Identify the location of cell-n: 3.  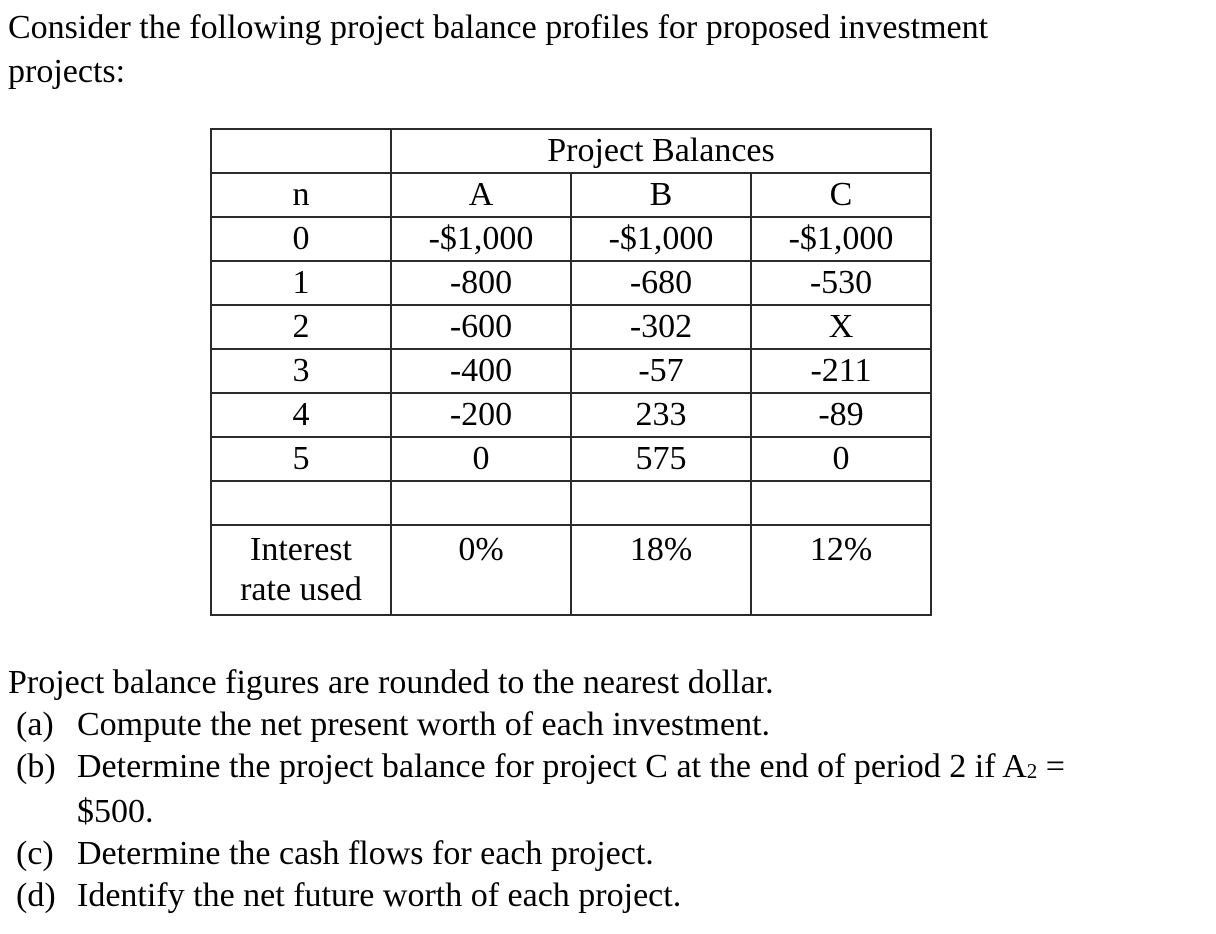
(301, 371).